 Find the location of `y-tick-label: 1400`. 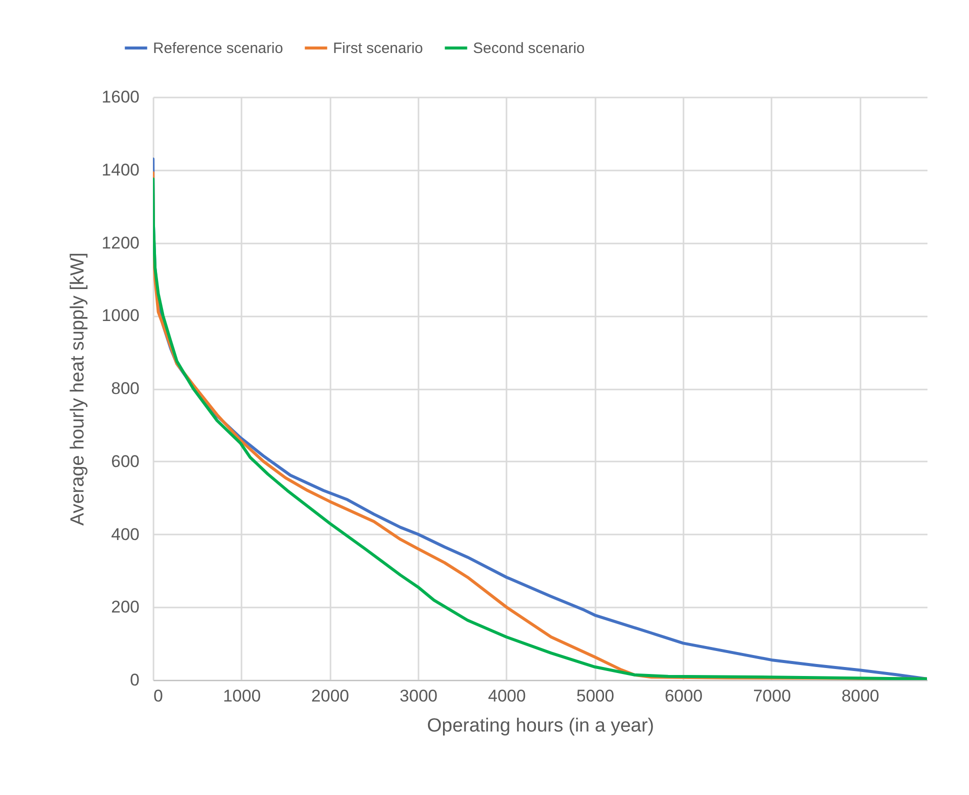

y-tick-label: 1400 is located at coordinates (121, 170).